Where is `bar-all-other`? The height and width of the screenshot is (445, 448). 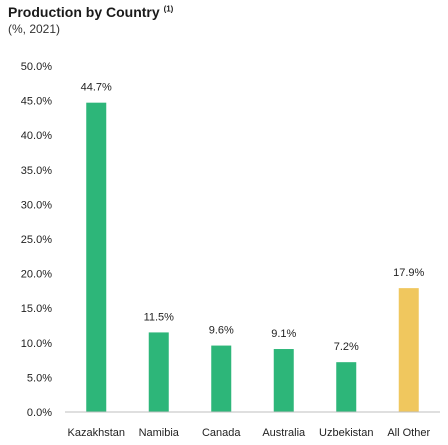 bar-all-other is located at coordinates (408, 350).